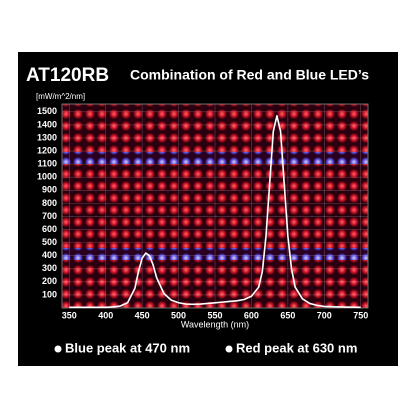 Image resolution: width=416 pixels, height=416 pixels. Describe the element at coordinates (49, 294) in the screenshot. I see `y-tick-label: 100` at that location.